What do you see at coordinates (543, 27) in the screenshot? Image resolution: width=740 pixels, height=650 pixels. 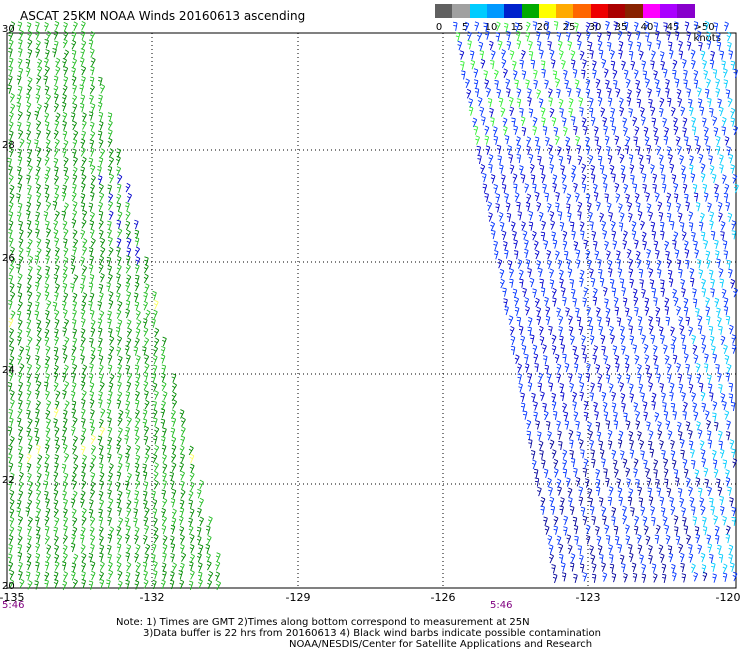 I see `legend-tick: 20` at bounding box center [543, 27].